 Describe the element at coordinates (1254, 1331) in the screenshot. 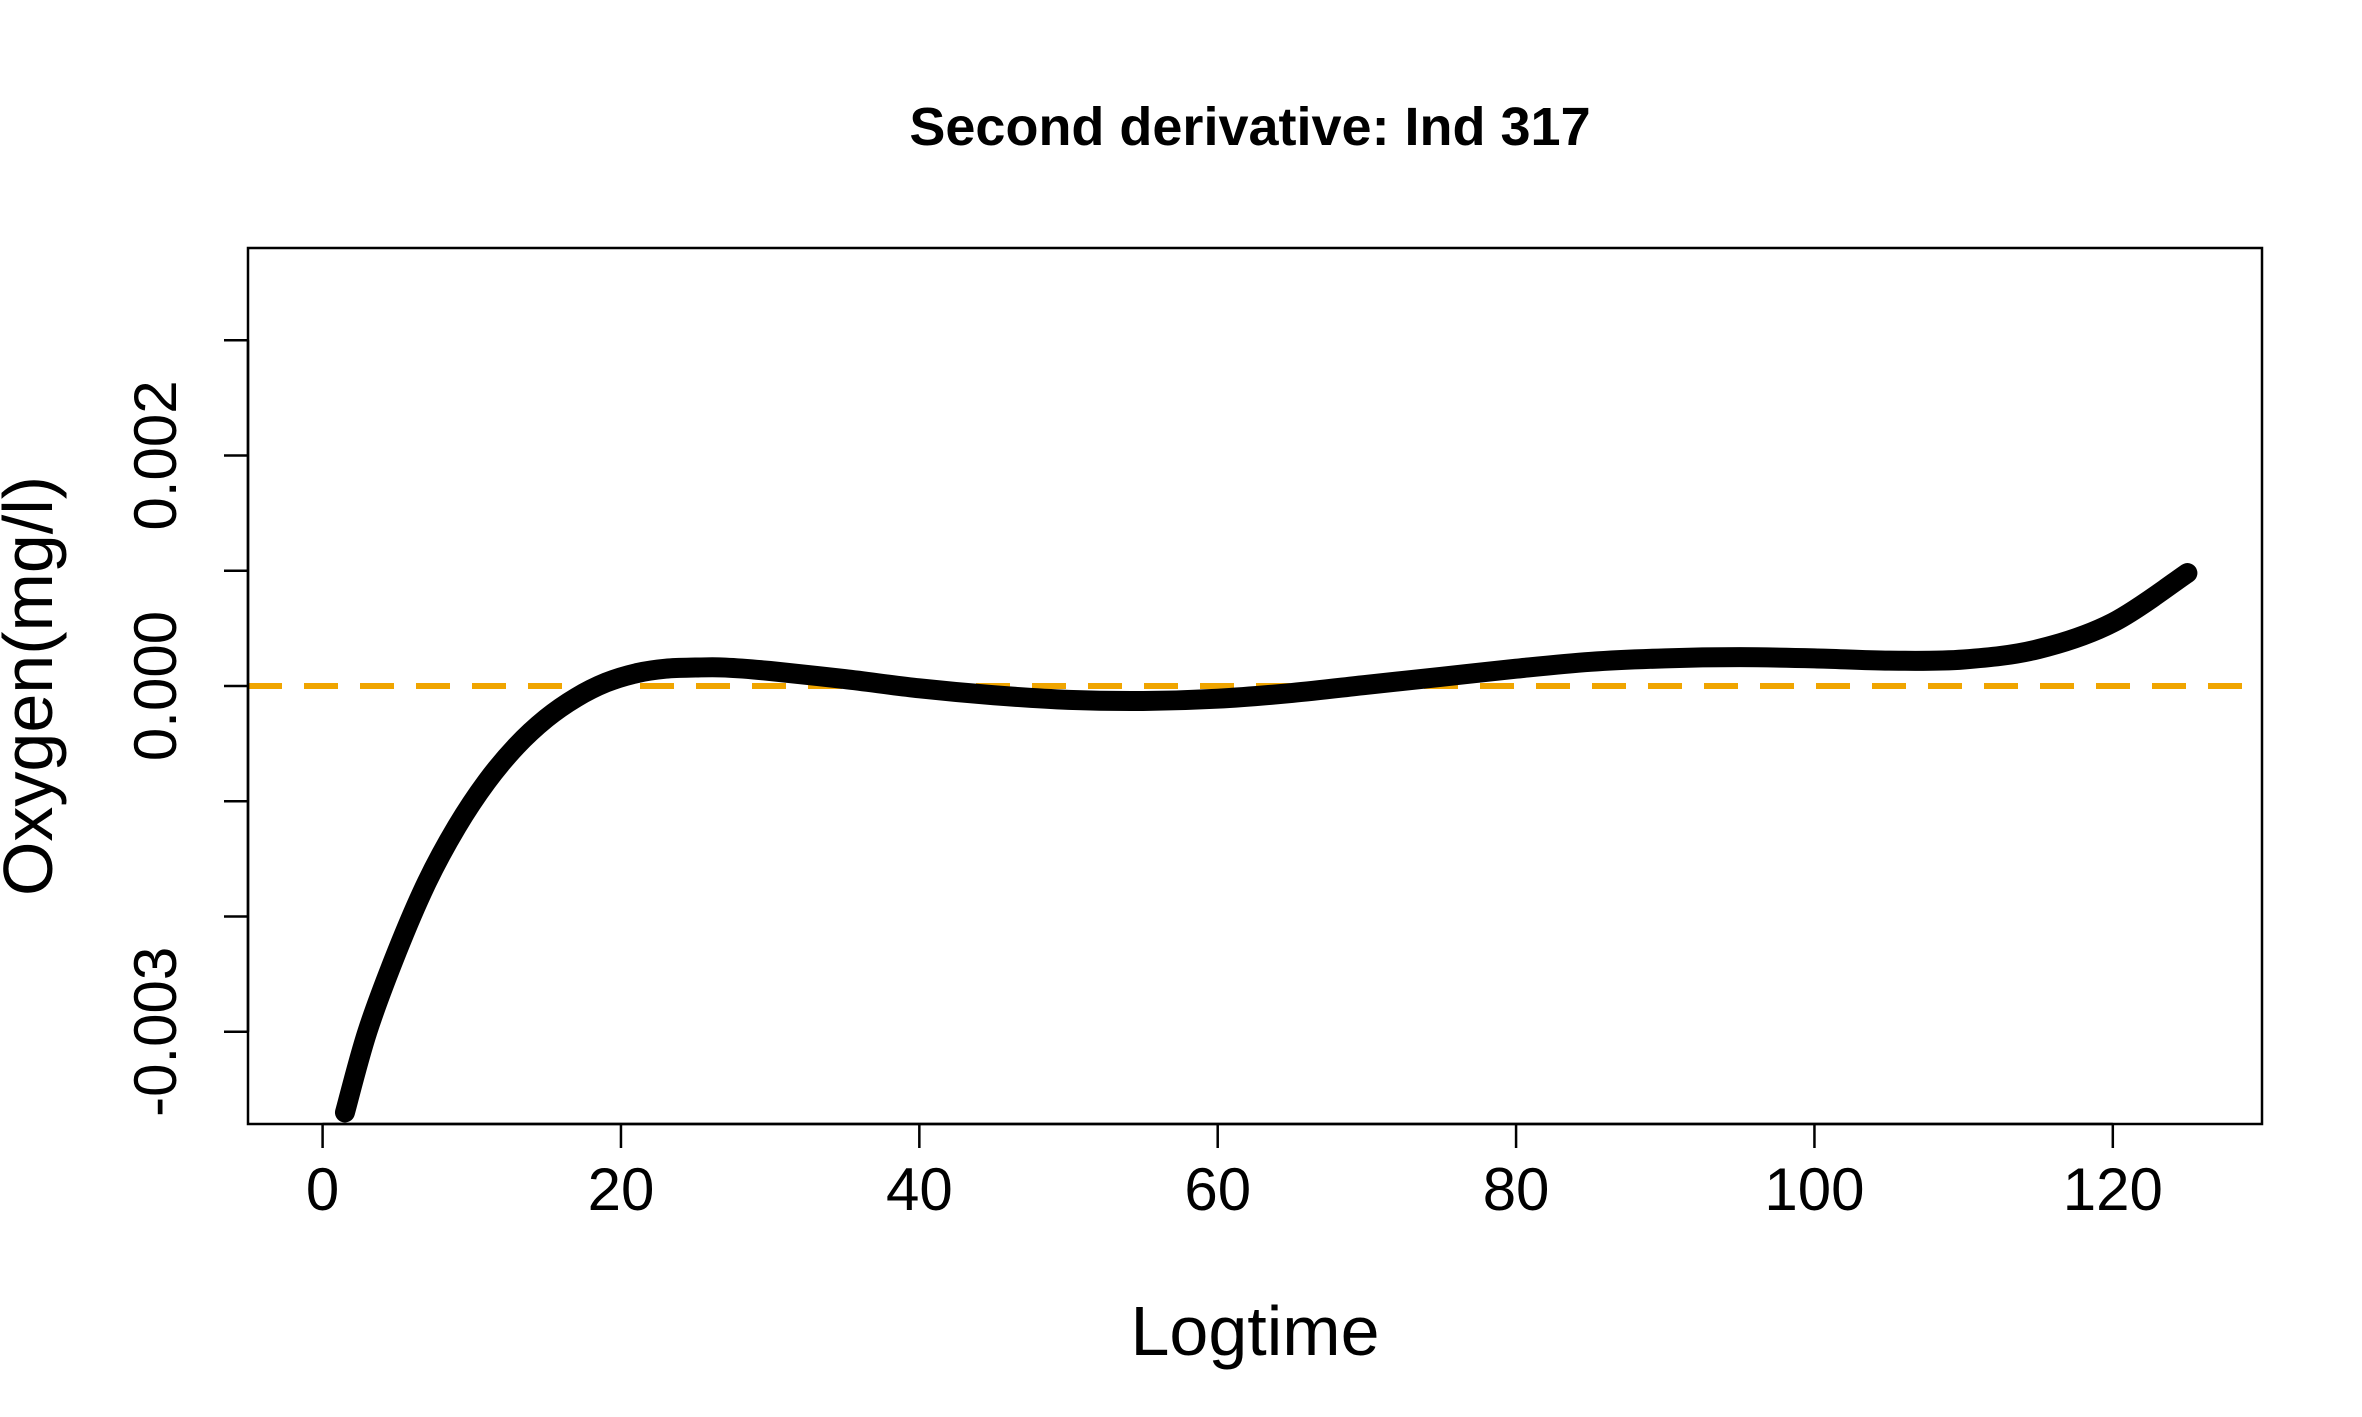

I see `x-axis-title: Logtime` at that location.